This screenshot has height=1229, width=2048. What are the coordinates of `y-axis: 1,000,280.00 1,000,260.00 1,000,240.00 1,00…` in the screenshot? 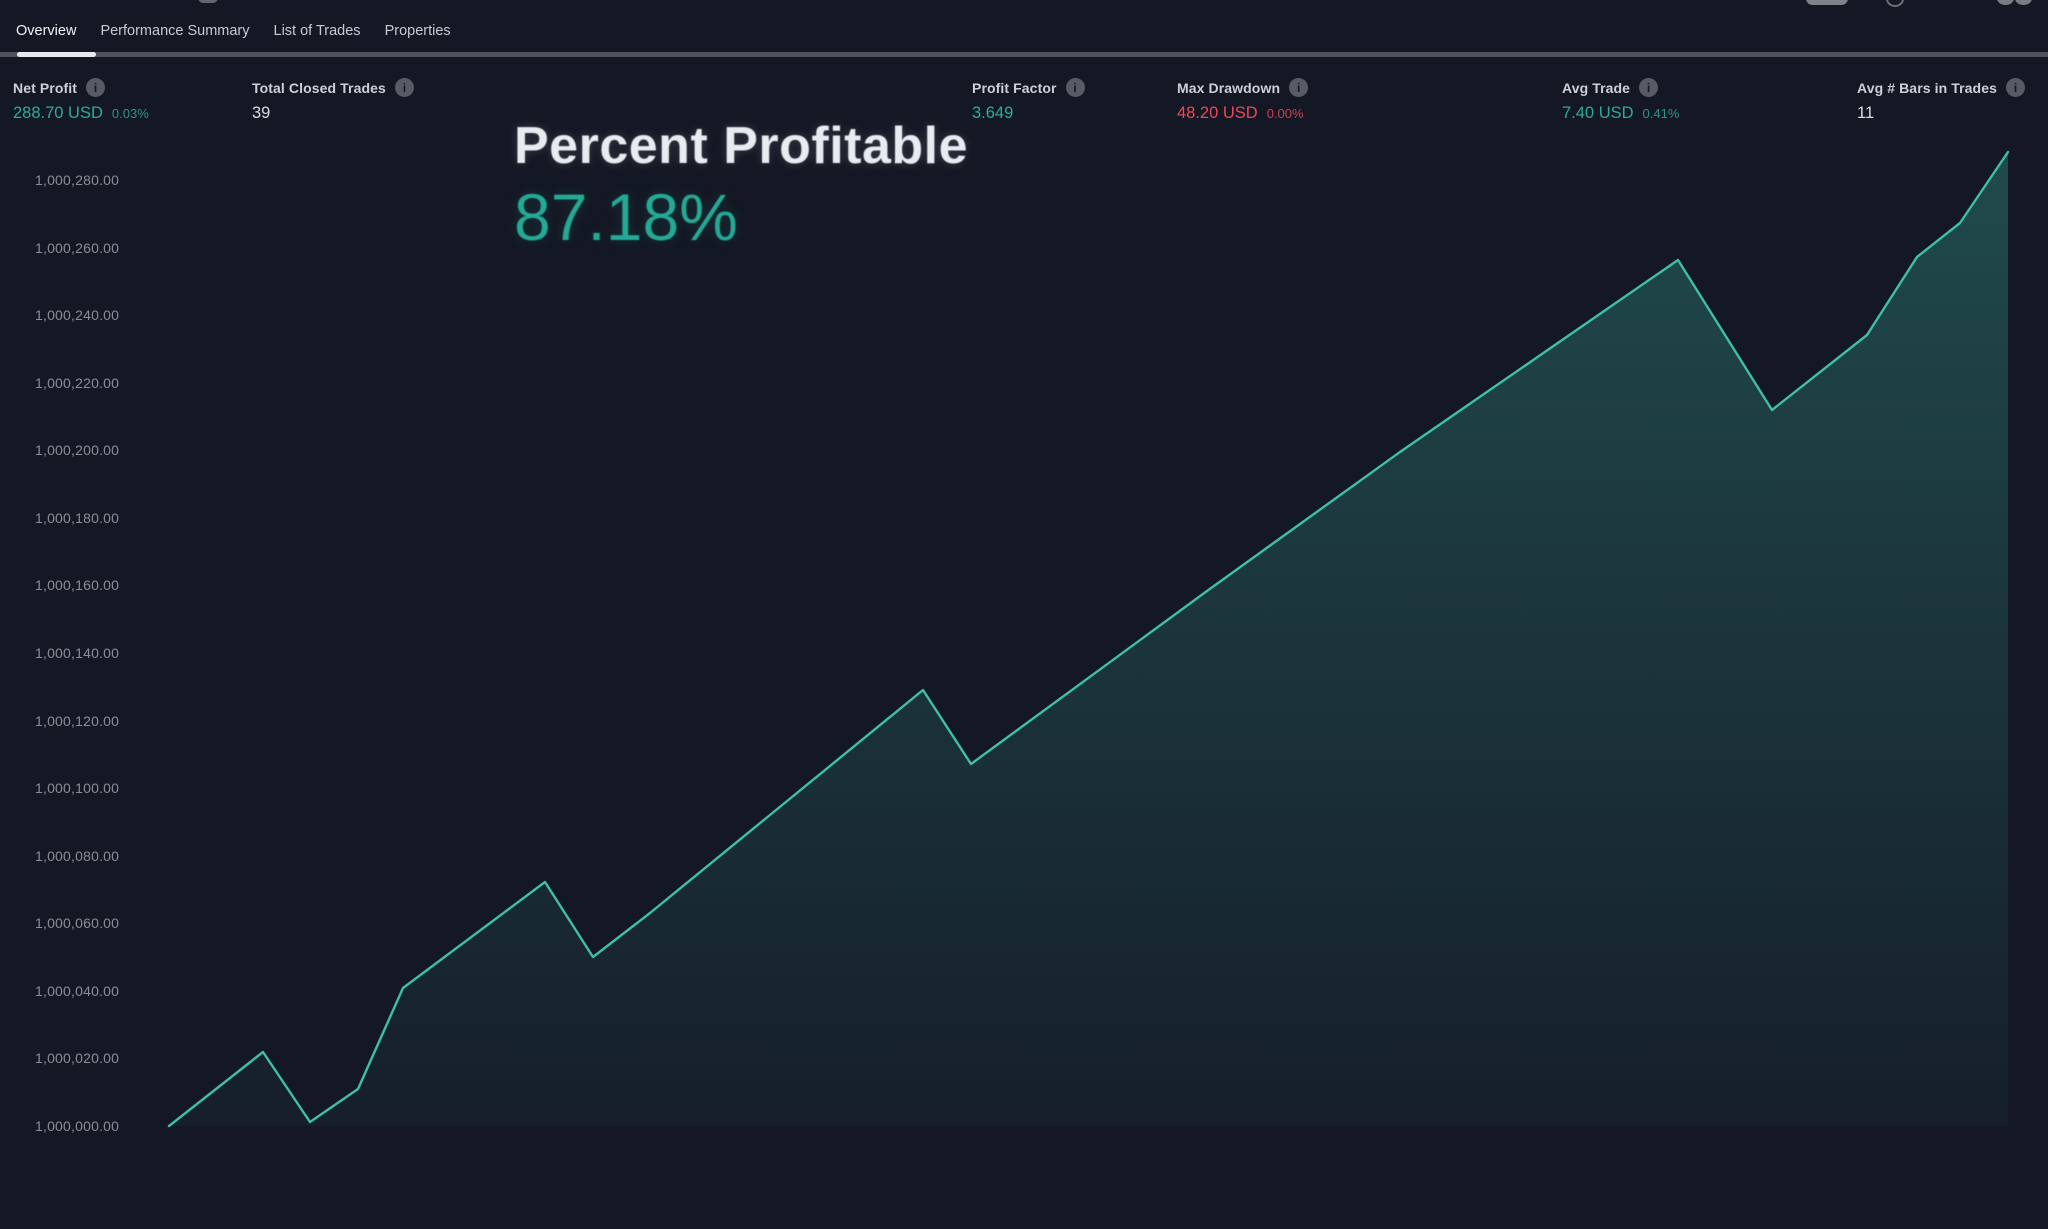 It's located at (100, 614).